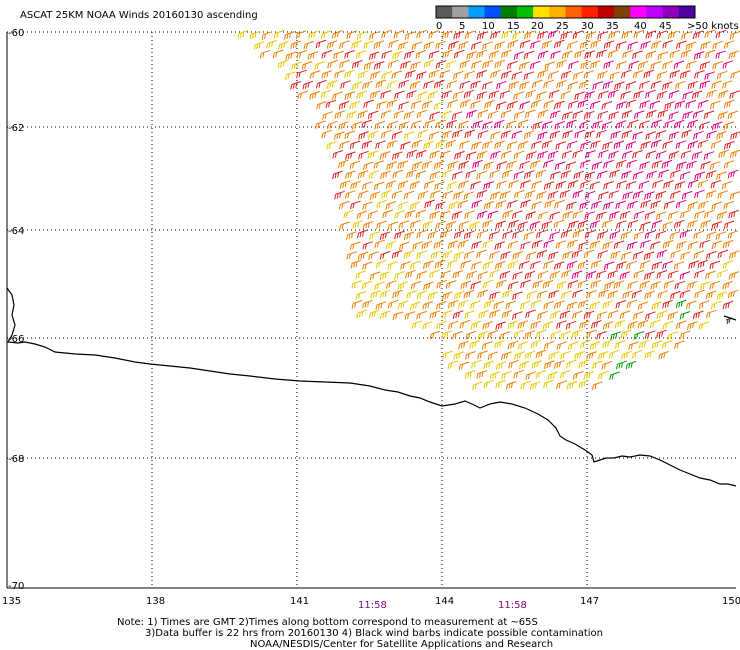 This screenshot has width=740, height=650. I want to click on legend-swatch, so click(541, 12).